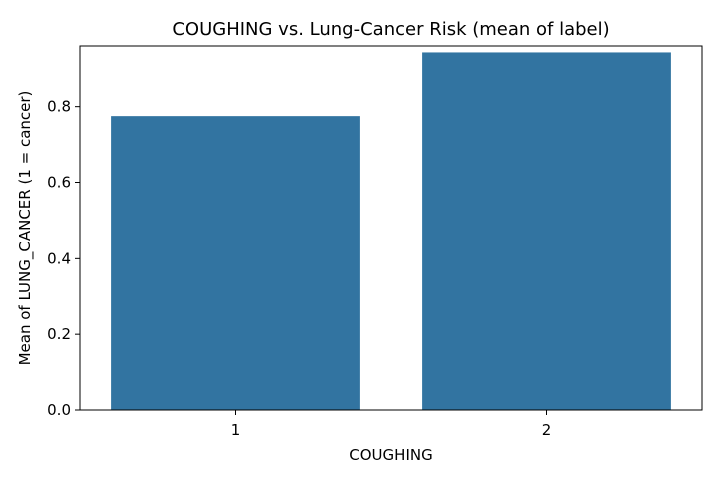 This screenshot has height=480, width=720. I want to click on y-tick-label: 0.2, so click(59, 334).